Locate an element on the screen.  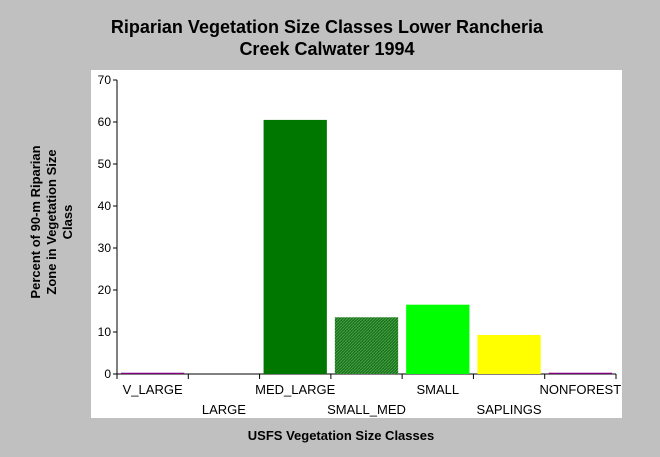
y-tick-label: 0 is located at coordinates (107, 374).